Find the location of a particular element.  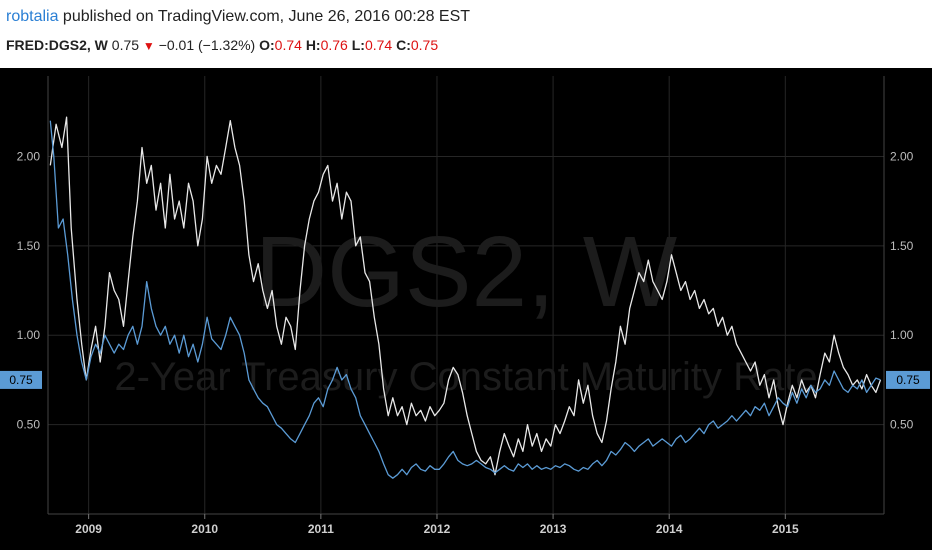

close-label: C: is located at coordinates (403, 45).